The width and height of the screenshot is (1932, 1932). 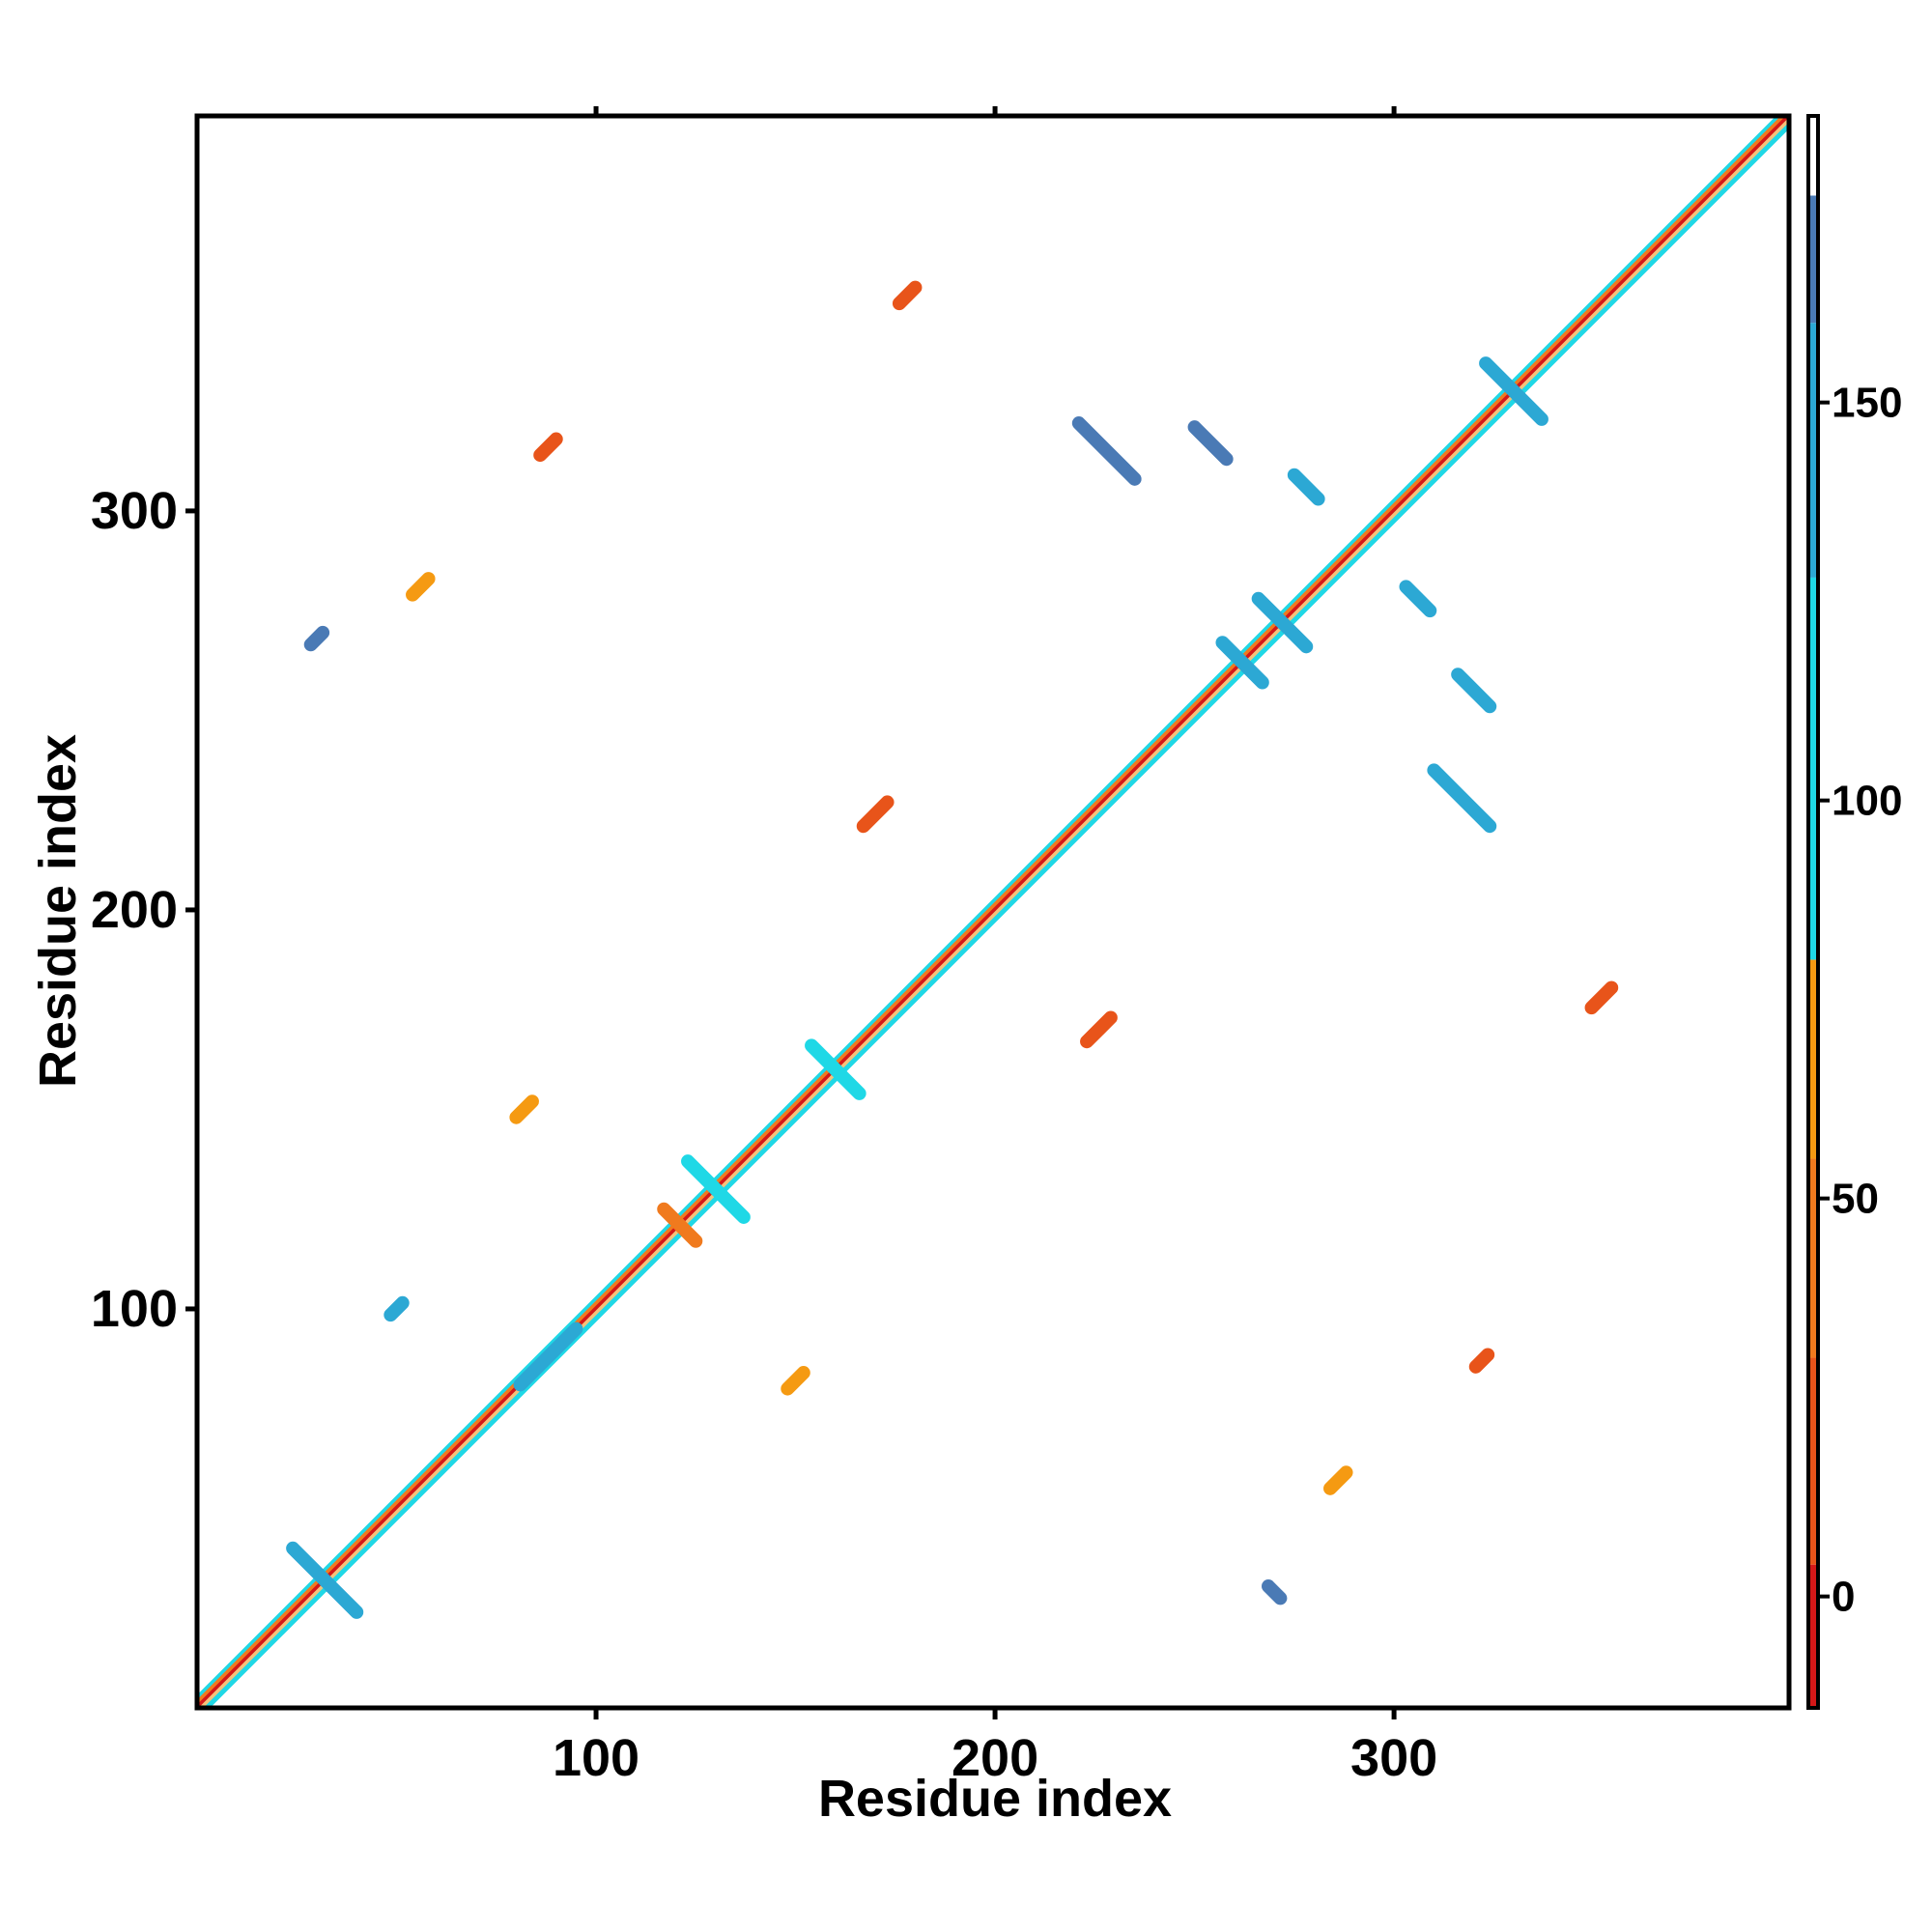 I want to click on y-tick-label: 300, so click(x=134, y=511).